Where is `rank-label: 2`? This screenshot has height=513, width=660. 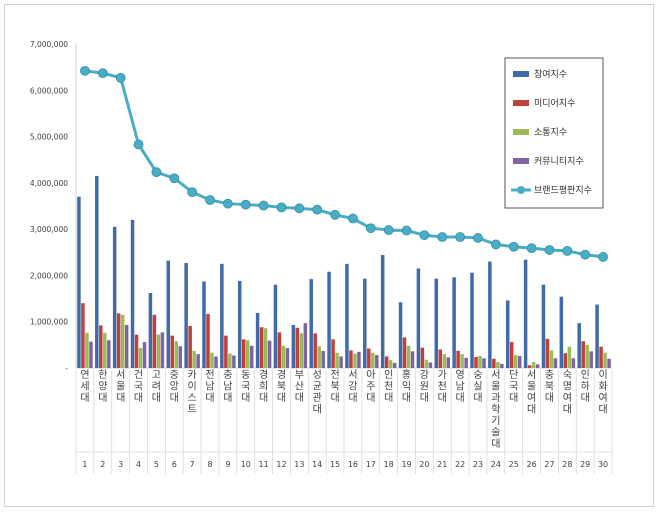 rank-label: 2 is located at coordinates (102, 464).